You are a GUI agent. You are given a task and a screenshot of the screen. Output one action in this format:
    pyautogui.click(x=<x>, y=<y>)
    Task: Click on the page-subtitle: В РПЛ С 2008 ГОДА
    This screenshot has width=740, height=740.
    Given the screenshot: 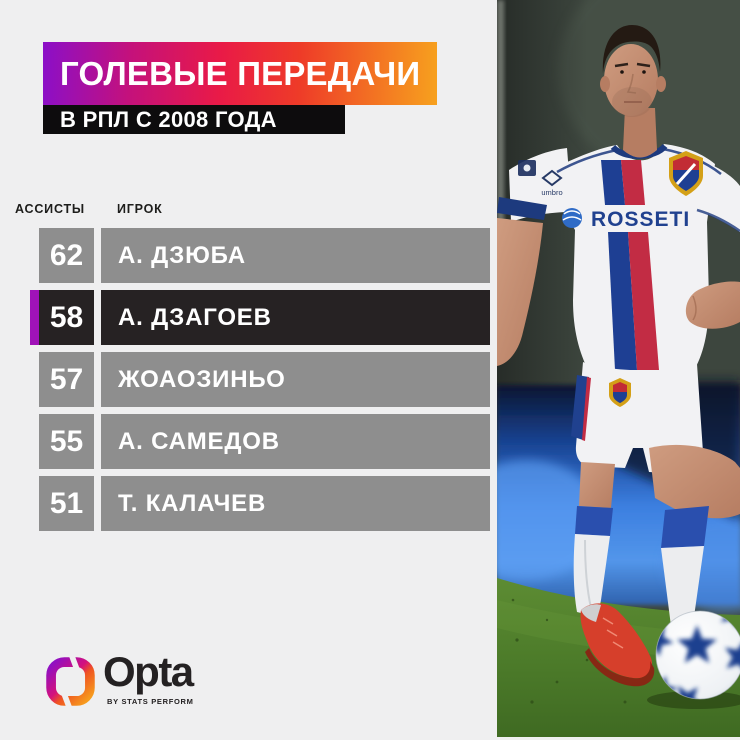 What is the action you would take?
    pyautogui.click(x=168, y=119)
    